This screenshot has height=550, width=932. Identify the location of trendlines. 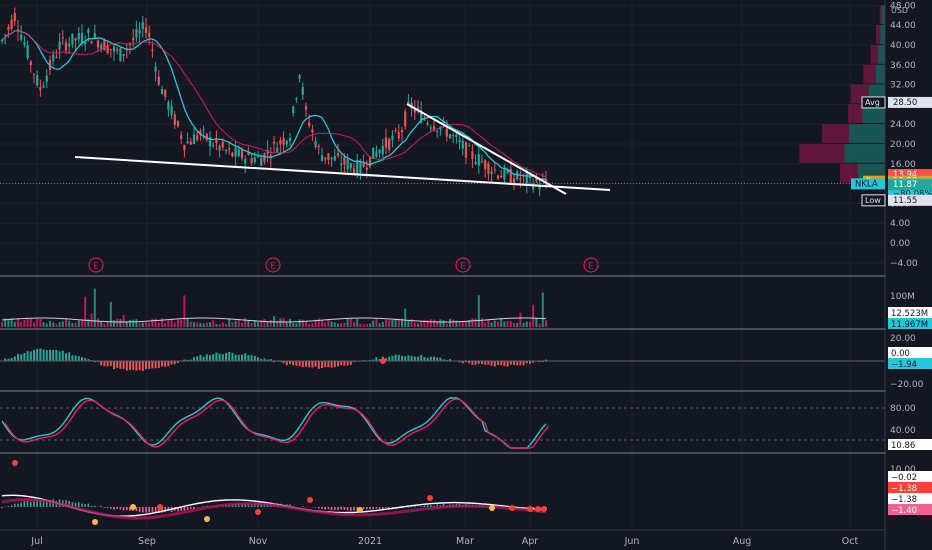
(342, 149).